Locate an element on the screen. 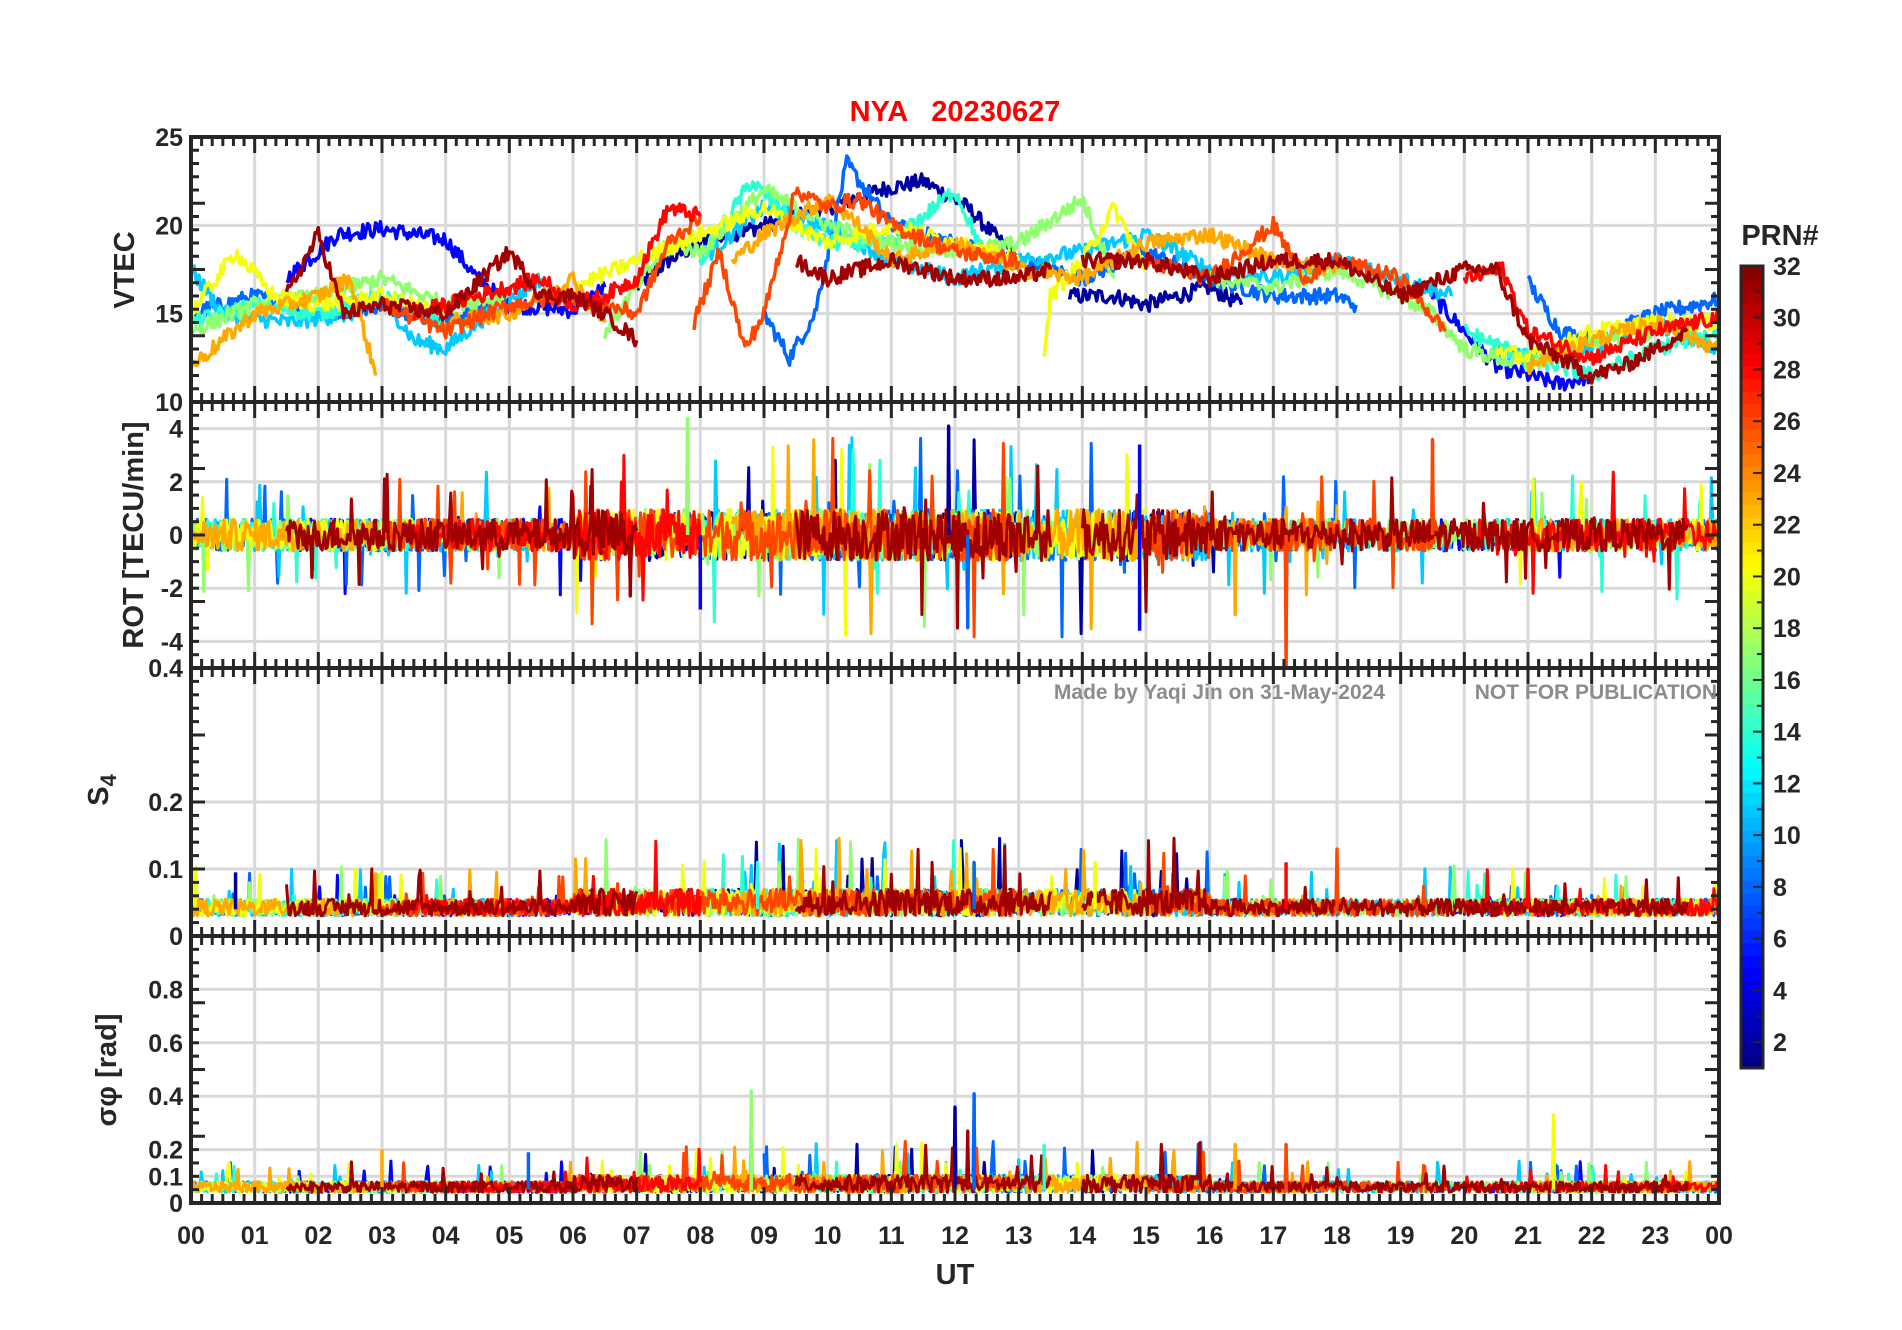 The width and height of the screenshot is (1902, 1330). y-tick-label-rot: 0 is located at coordinates (176, 536).